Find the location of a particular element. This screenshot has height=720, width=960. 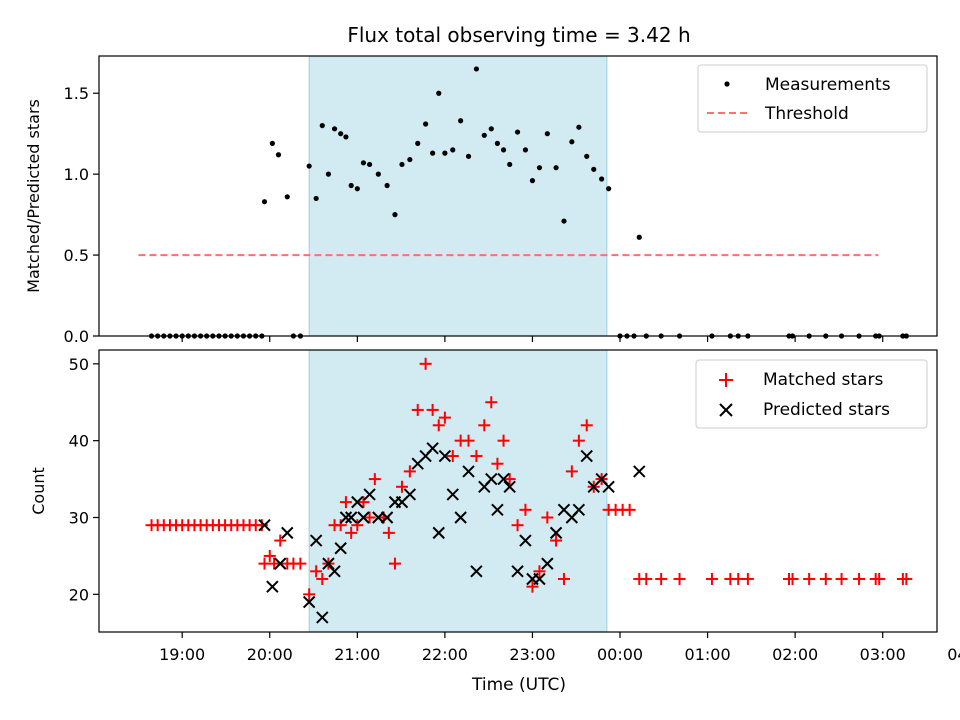

count-legend-box is located at coordinates (811, 394).